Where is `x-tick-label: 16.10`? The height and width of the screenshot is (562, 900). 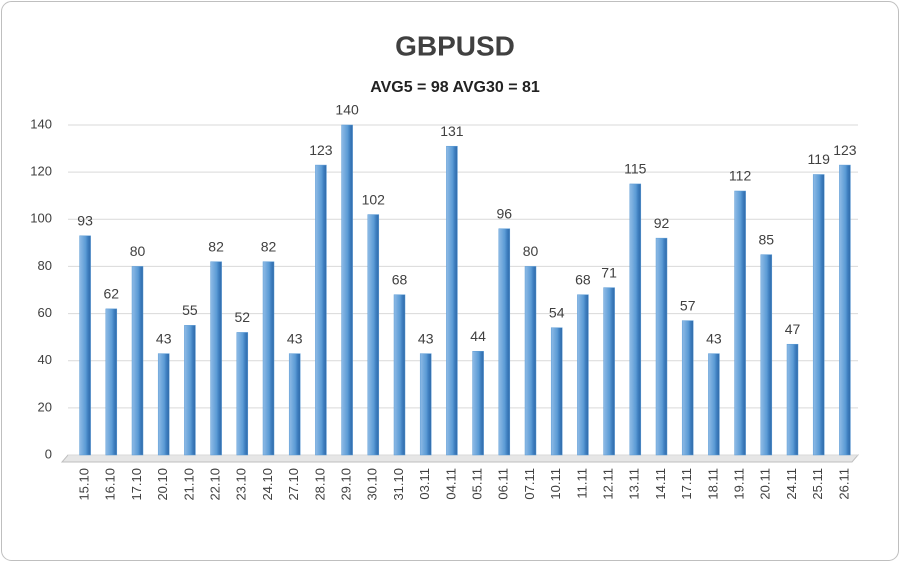
x-tick-label: 16.10 is located at coordinates (110, 484).